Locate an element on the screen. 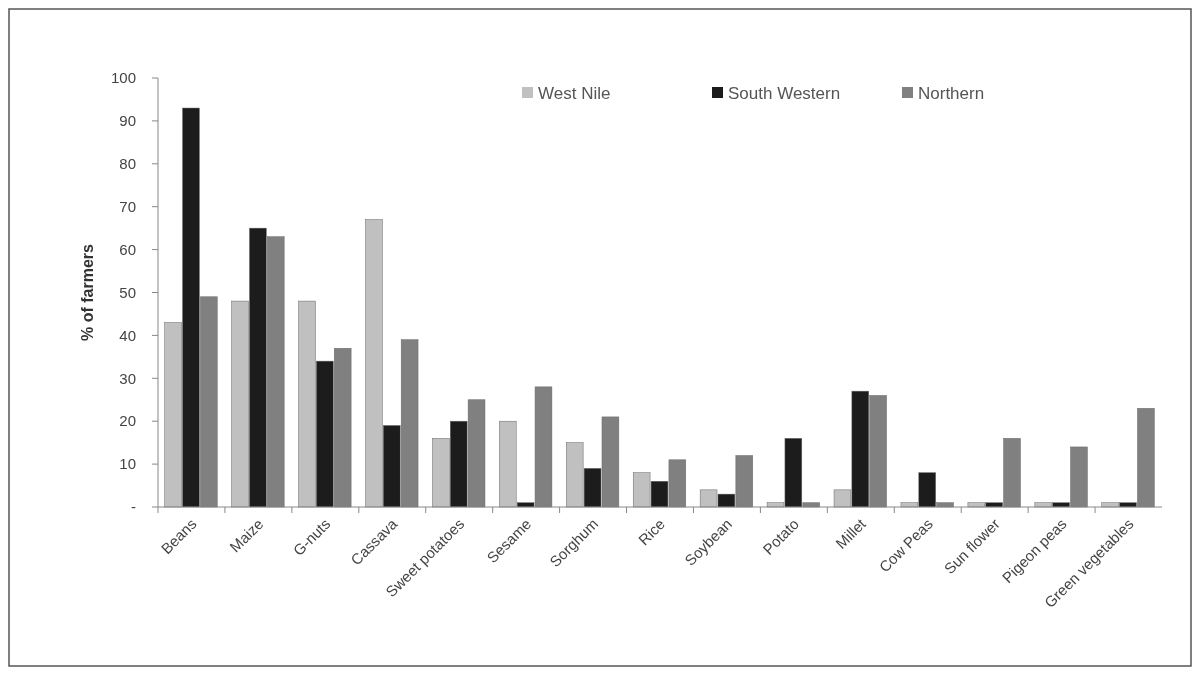 The width and height of the screenshot is (1200, 675). y-tick-label: 70 is located at coordinates (127, 206).